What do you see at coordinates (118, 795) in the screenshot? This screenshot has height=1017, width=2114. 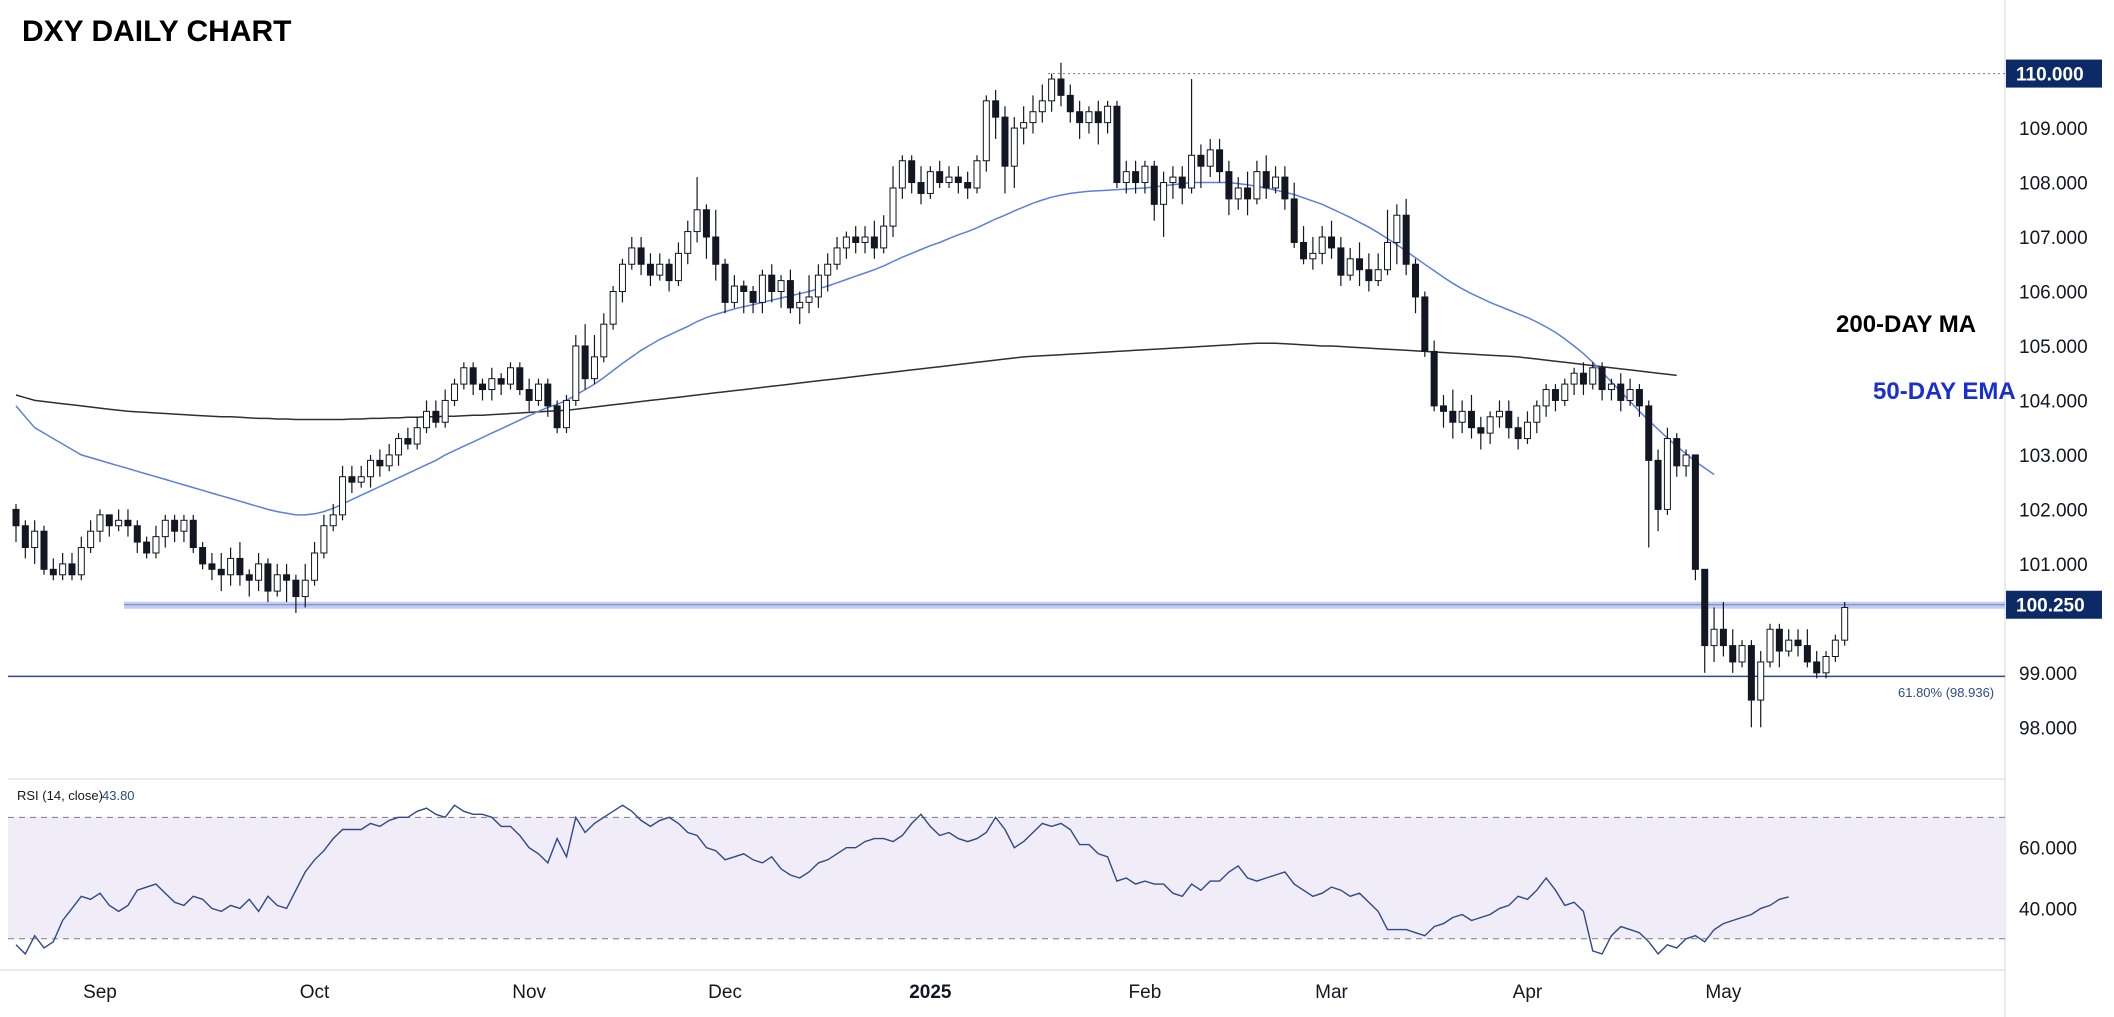 I see `rsi-value: 43.80` at bounding box center [118, 795].